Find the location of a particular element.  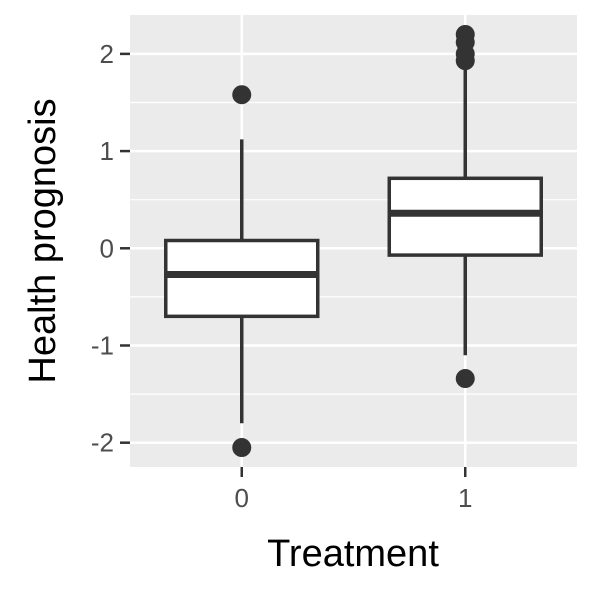

y-axis-title: Health prognosis is located at coordinates (43, 240).